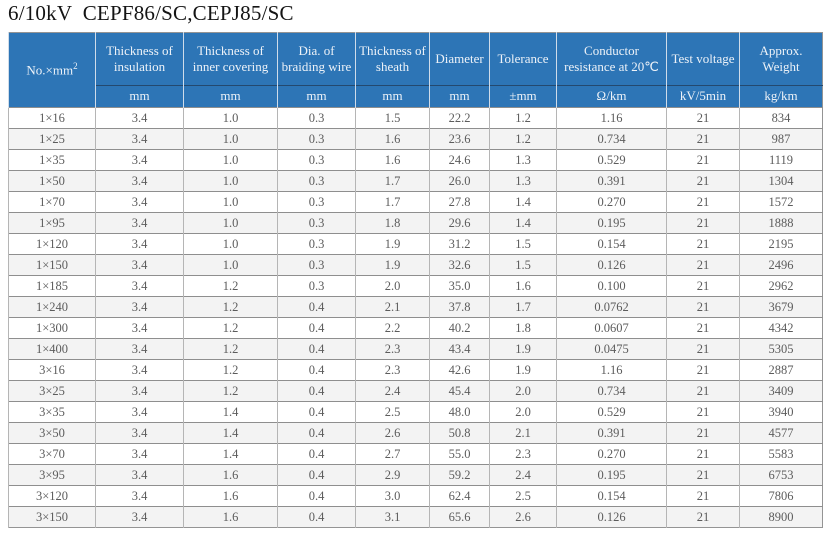 The width and height of the screenshot is (830, 536). I want to click on table-cell: 0.195, so click(611, 223).